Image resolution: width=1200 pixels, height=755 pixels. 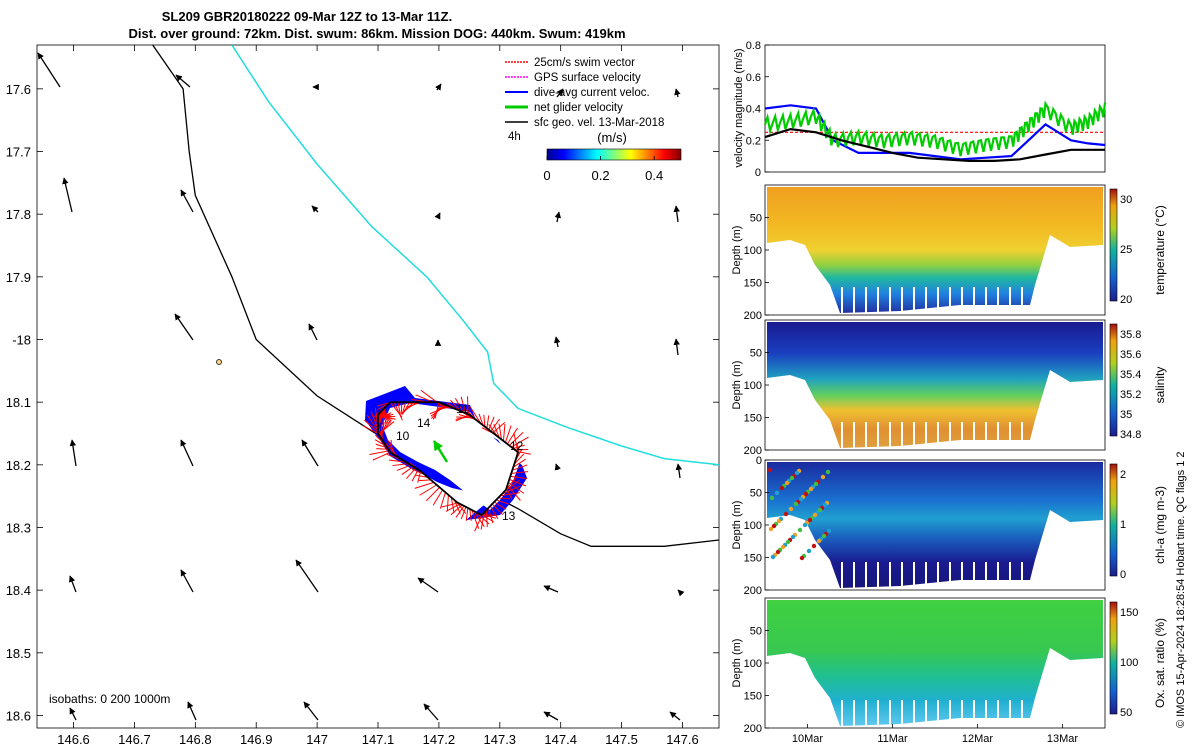 What do you see at coordinates (758, 173) in the screenshot?
I see `velocity-ytick-label: 0` at bounding box center [758, 173].